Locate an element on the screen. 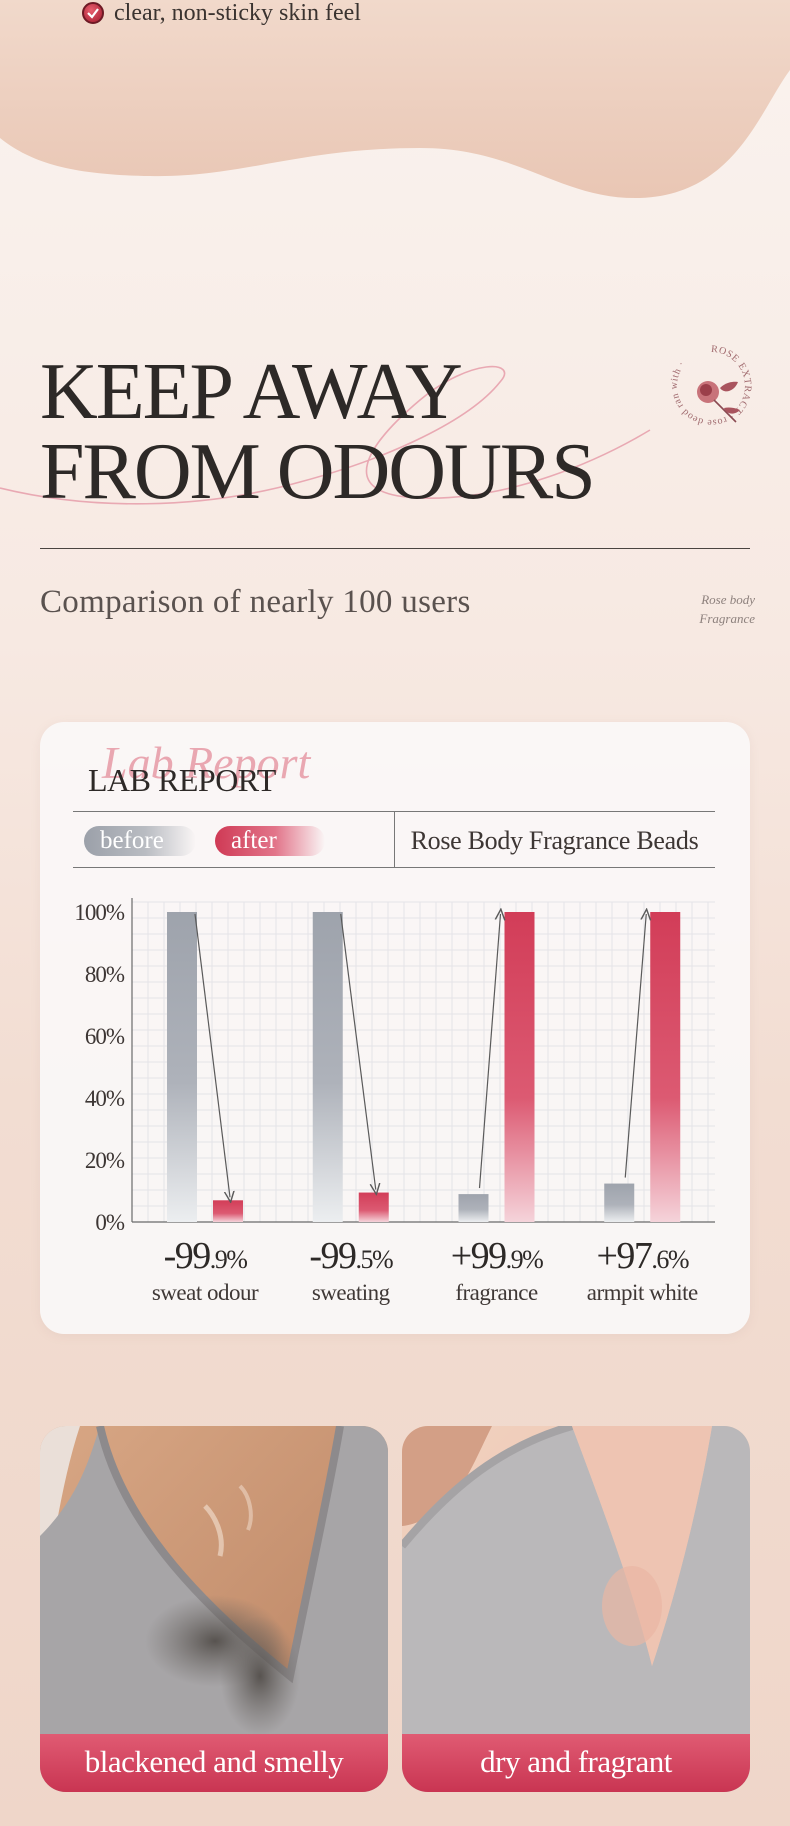 This screenshot has width=790, height=1826. top-wave-banner is located at coordinates (395, 99).